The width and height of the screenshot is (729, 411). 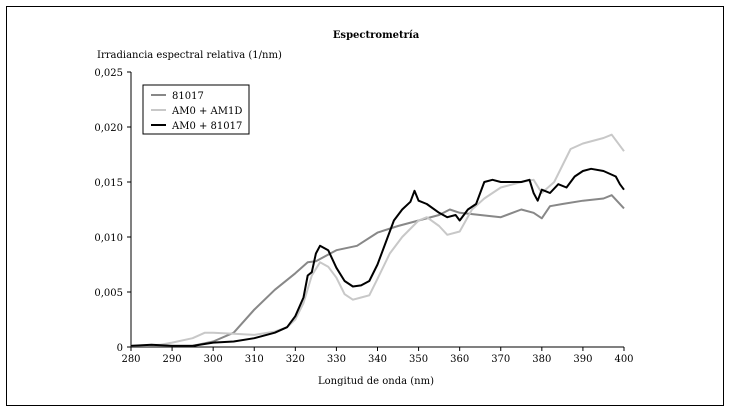 What do you see at coordinates (130, 359) in the screenshot?
I see `x-tick-label: 280` at bounding box center [130, 359].